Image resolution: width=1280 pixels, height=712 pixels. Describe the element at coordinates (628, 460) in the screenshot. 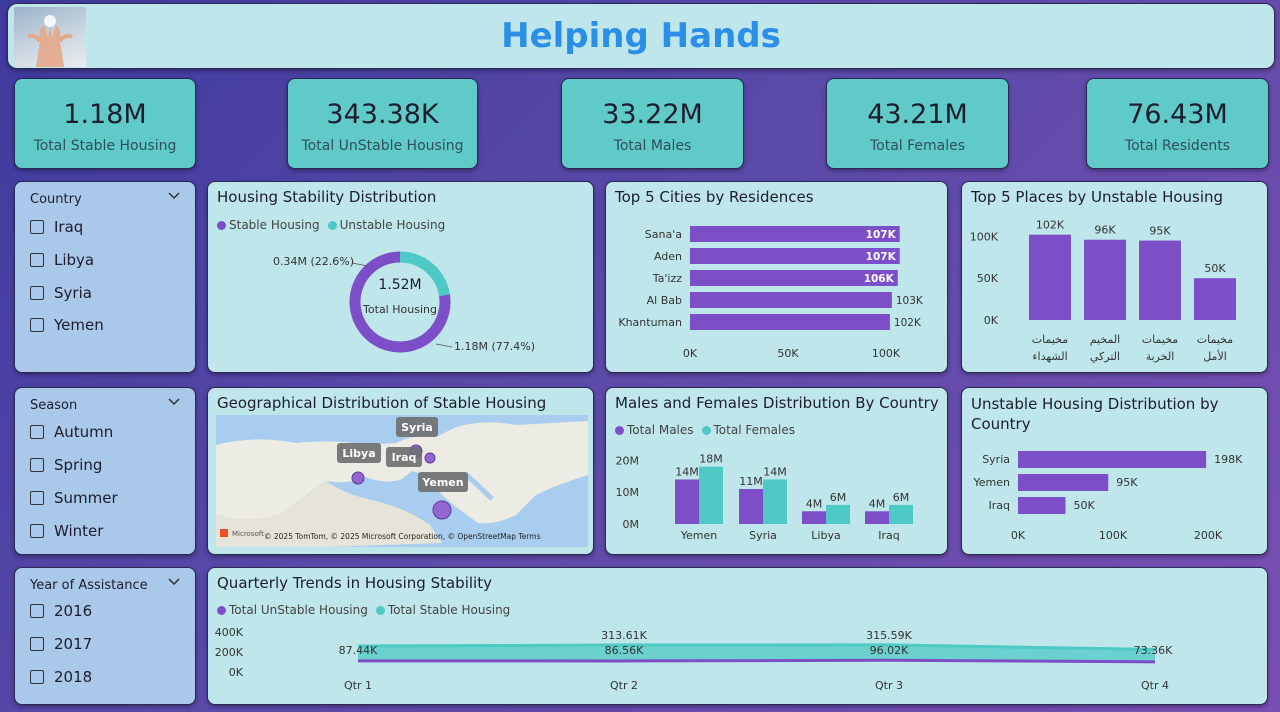

I see `axis-tick-label: 20M` at that location.